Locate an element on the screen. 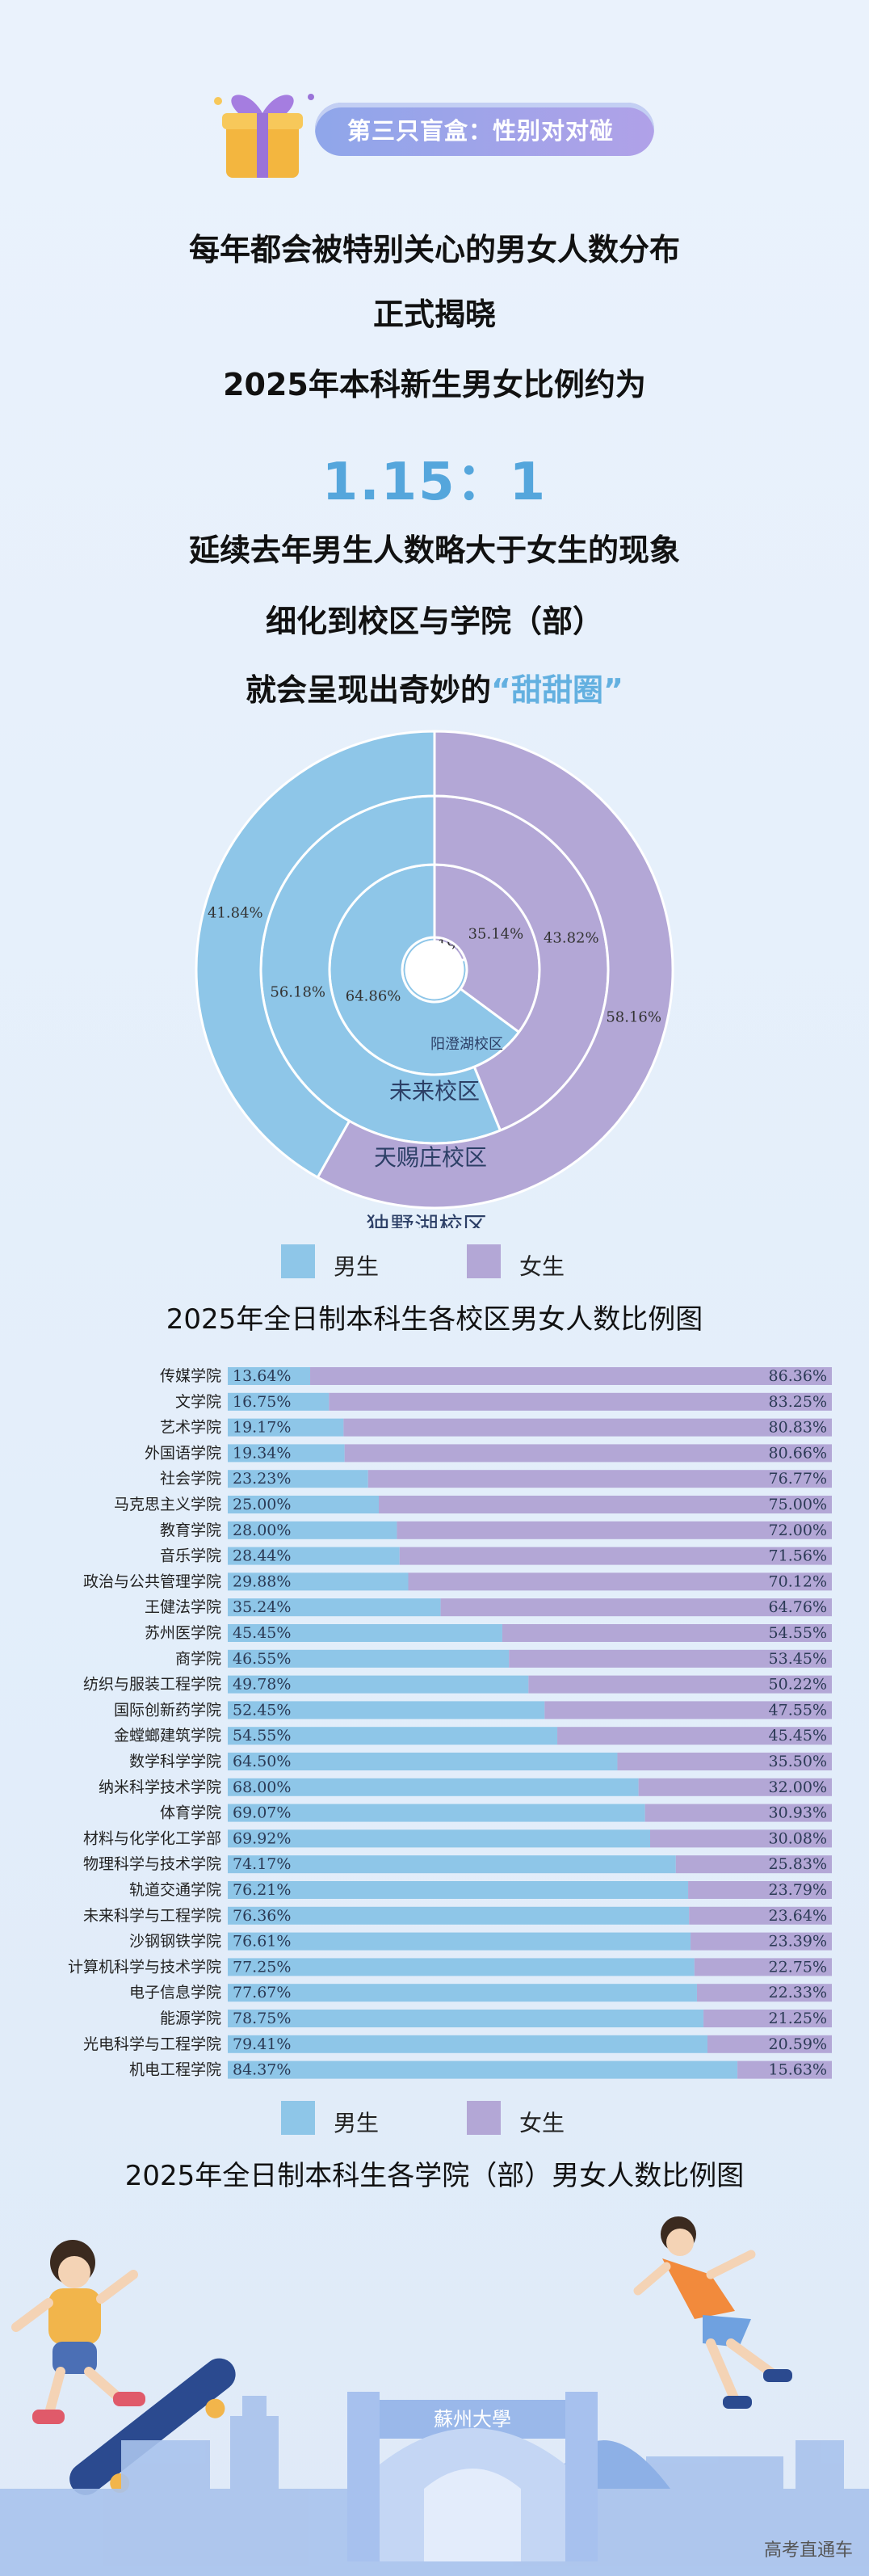  category-label: 机电工程学院 is located at coordinates (175, 2070).